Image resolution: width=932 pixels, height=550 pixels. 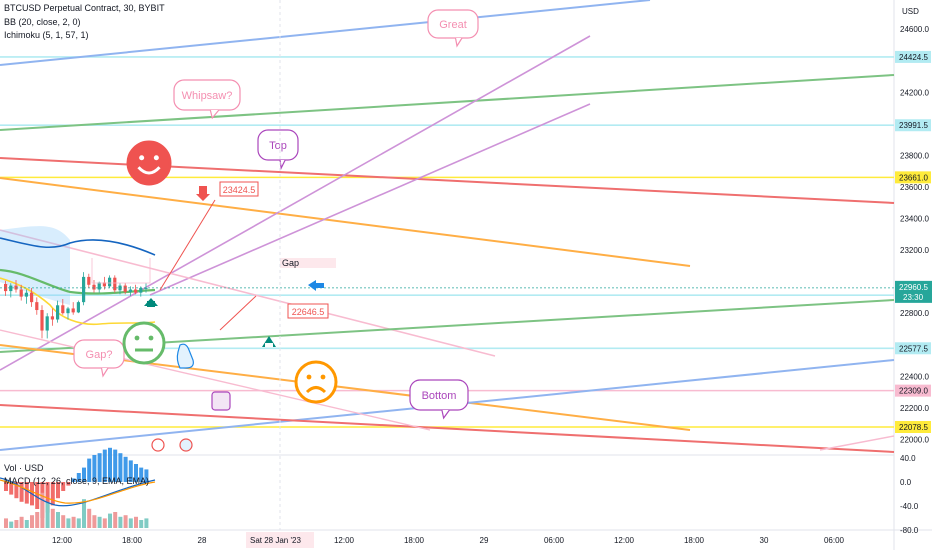 I want to click on current-price-label: 22960.5, so click(x=913, y=287).